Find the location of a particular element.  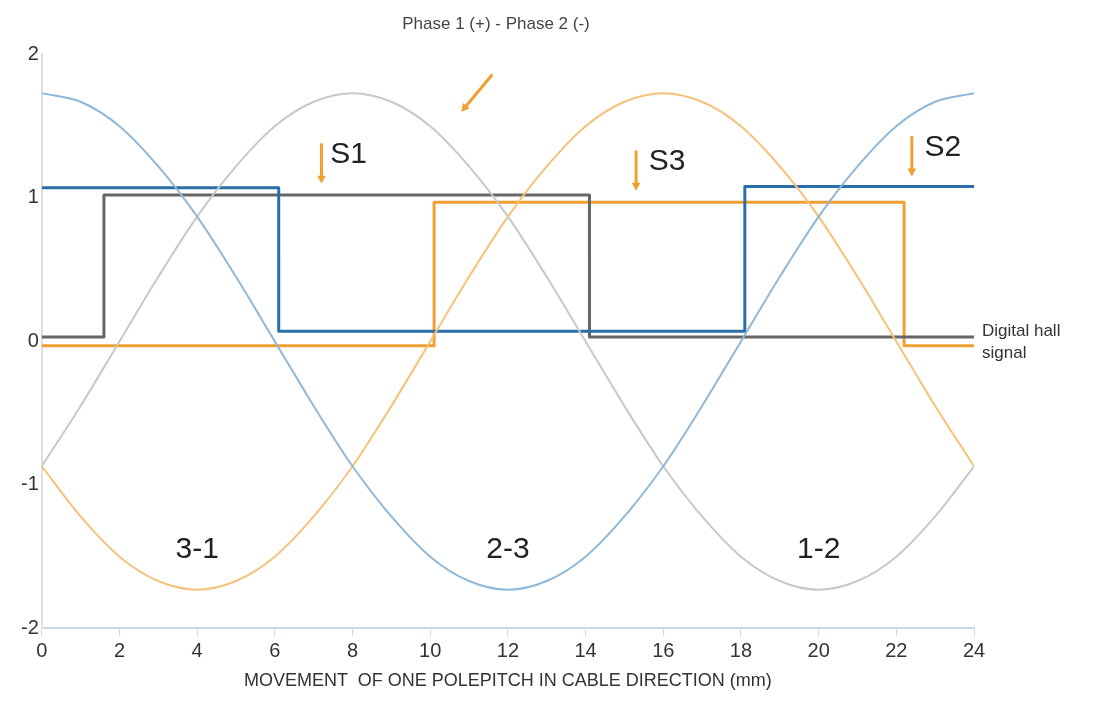

annotation: 3-1 is located at coordinates (197, 547).